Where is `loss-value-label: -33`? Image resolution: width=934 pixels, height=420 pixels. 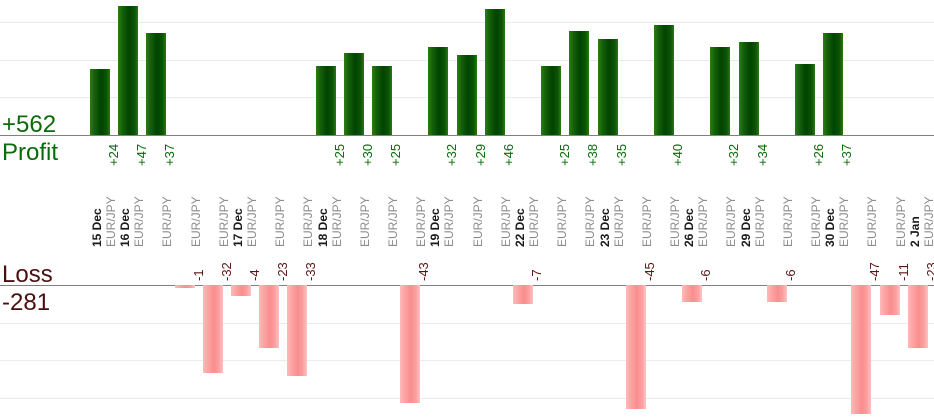
loss-value-label: -33 is located at coordinates (311, 271).